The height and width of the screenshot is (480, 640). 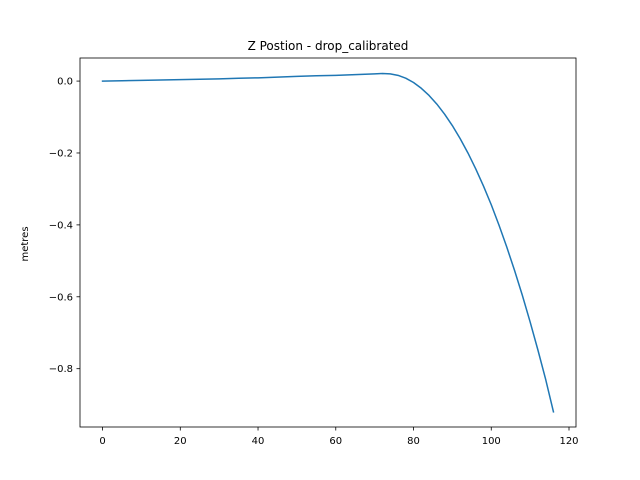 What do you see at coordinates (568, 441) in the screenshot?
I see `x-tick-label: 120` at bounding box center [568, 441].